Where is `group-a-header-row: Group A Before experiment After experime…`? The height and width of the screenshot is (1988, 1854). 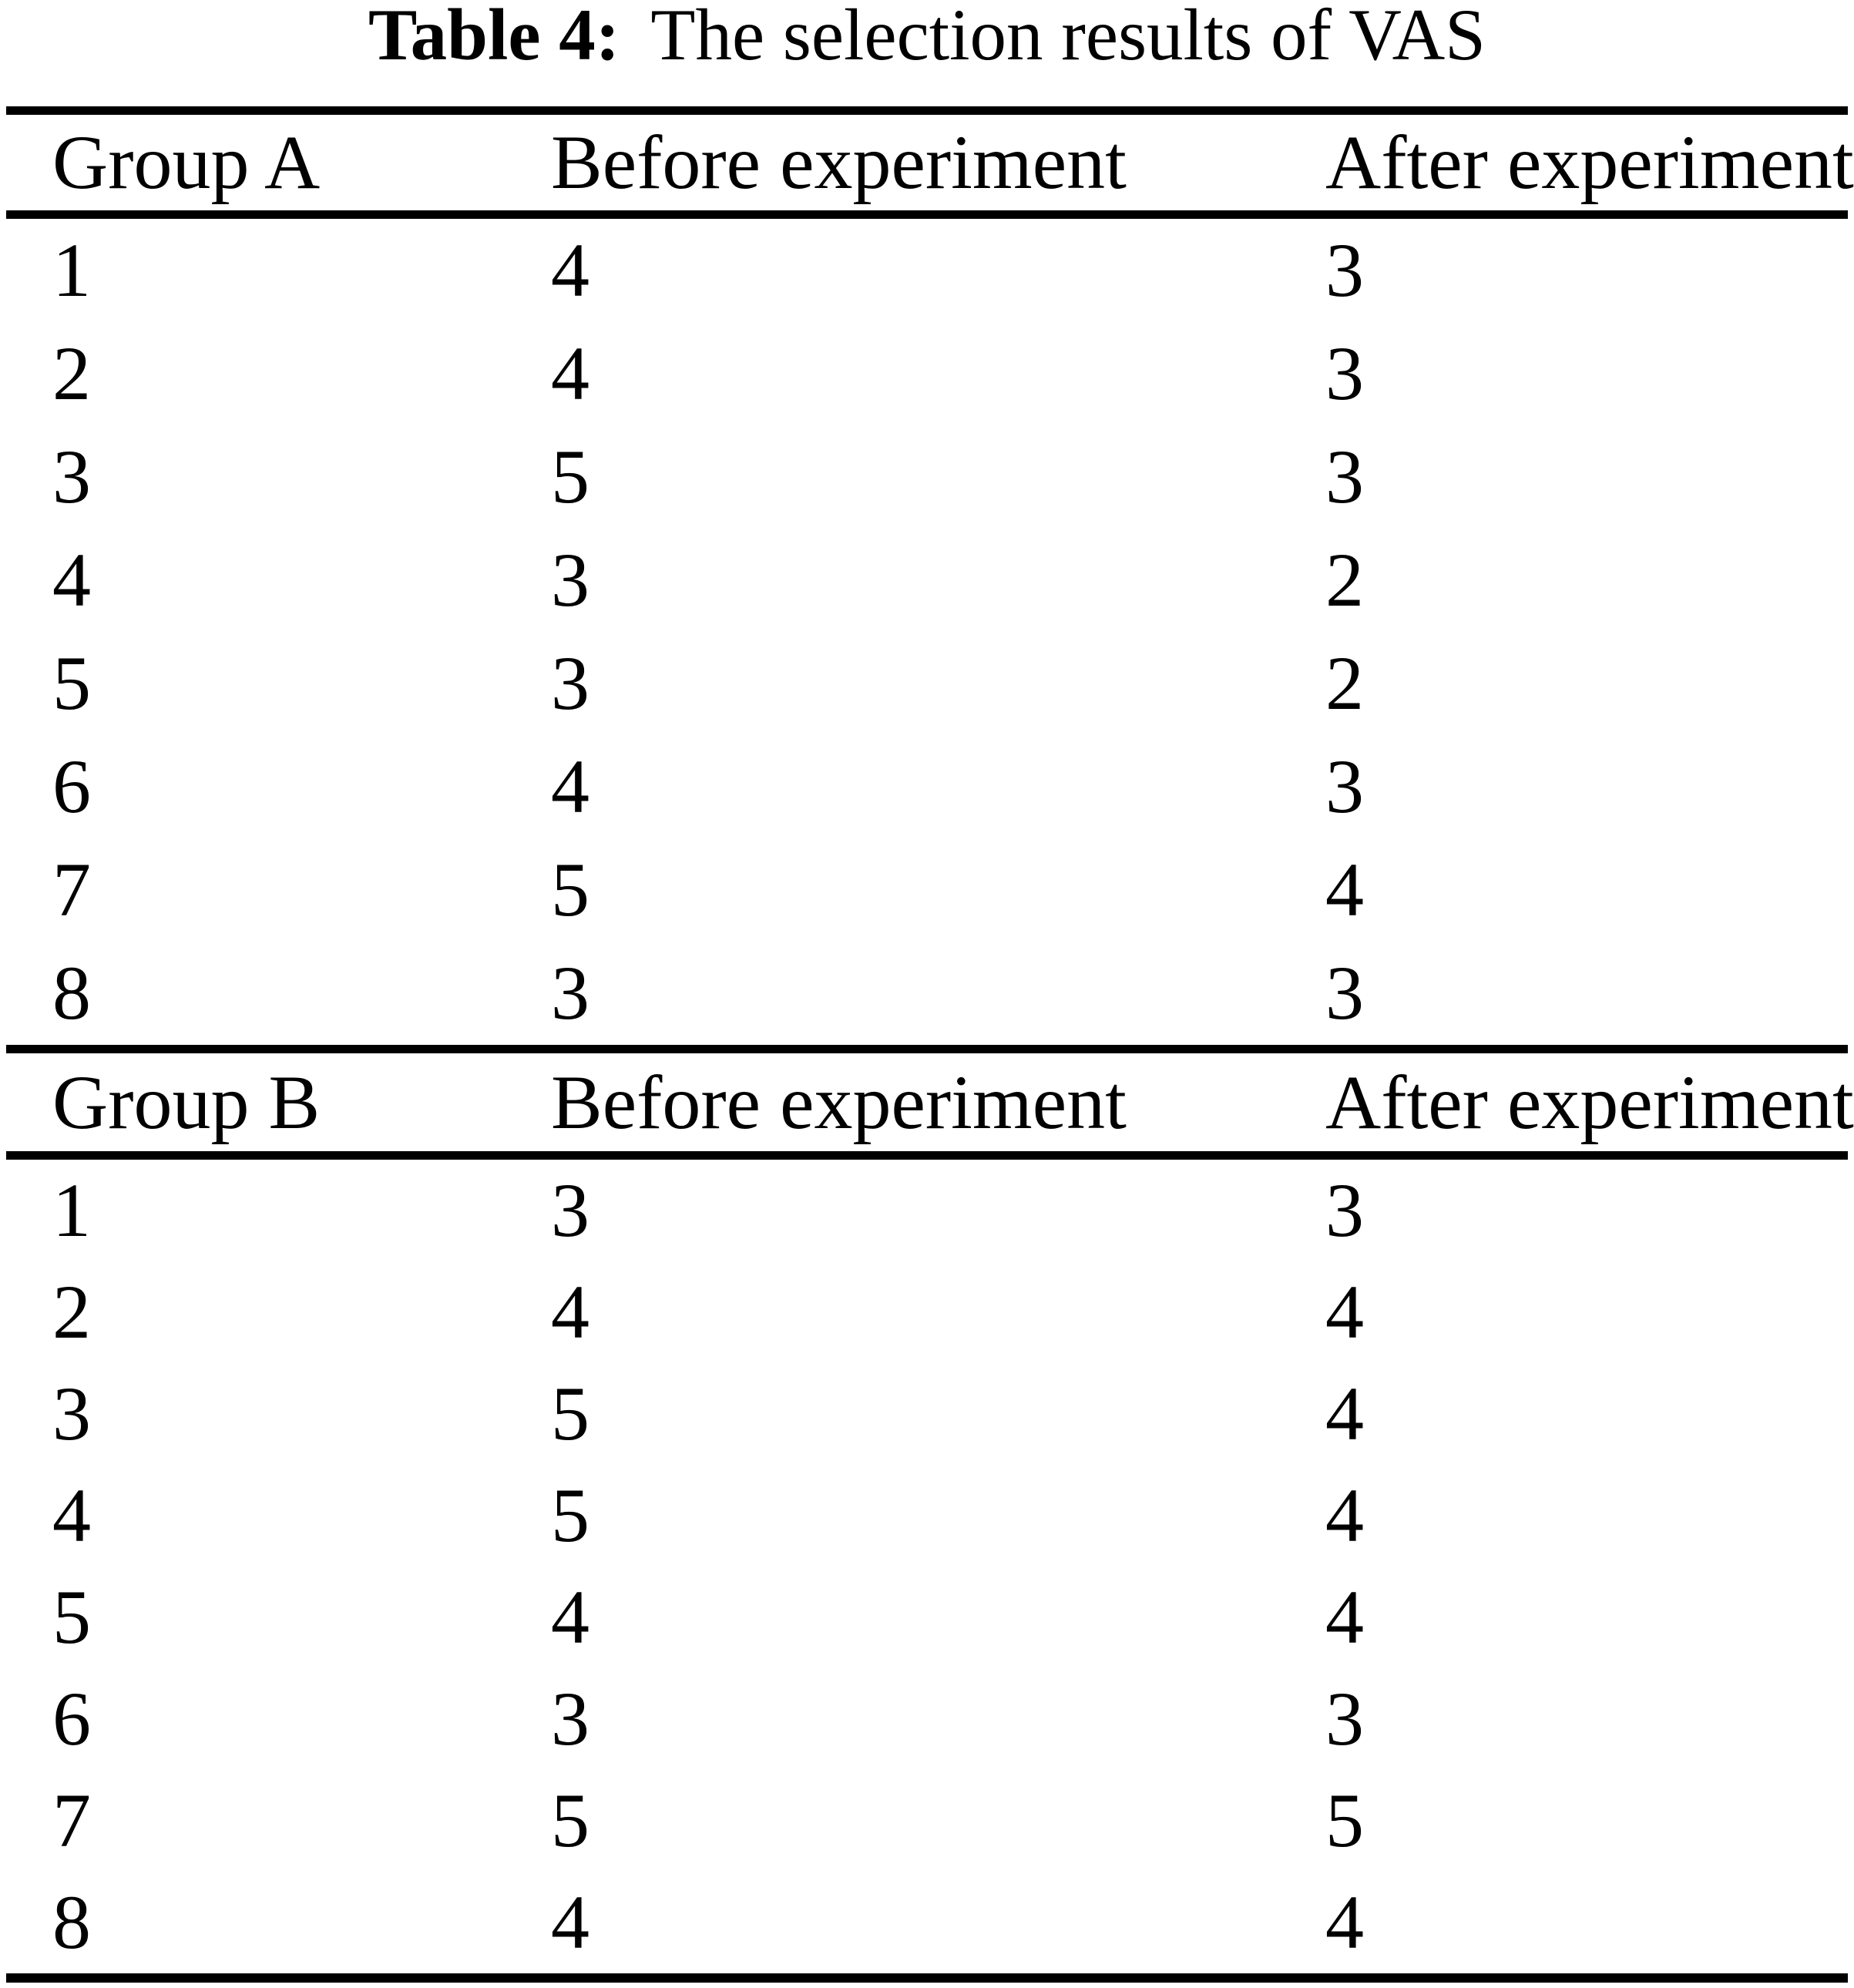
group-a-header-row: Group A Before experiment After experime… is located at coordinates (927, 162).